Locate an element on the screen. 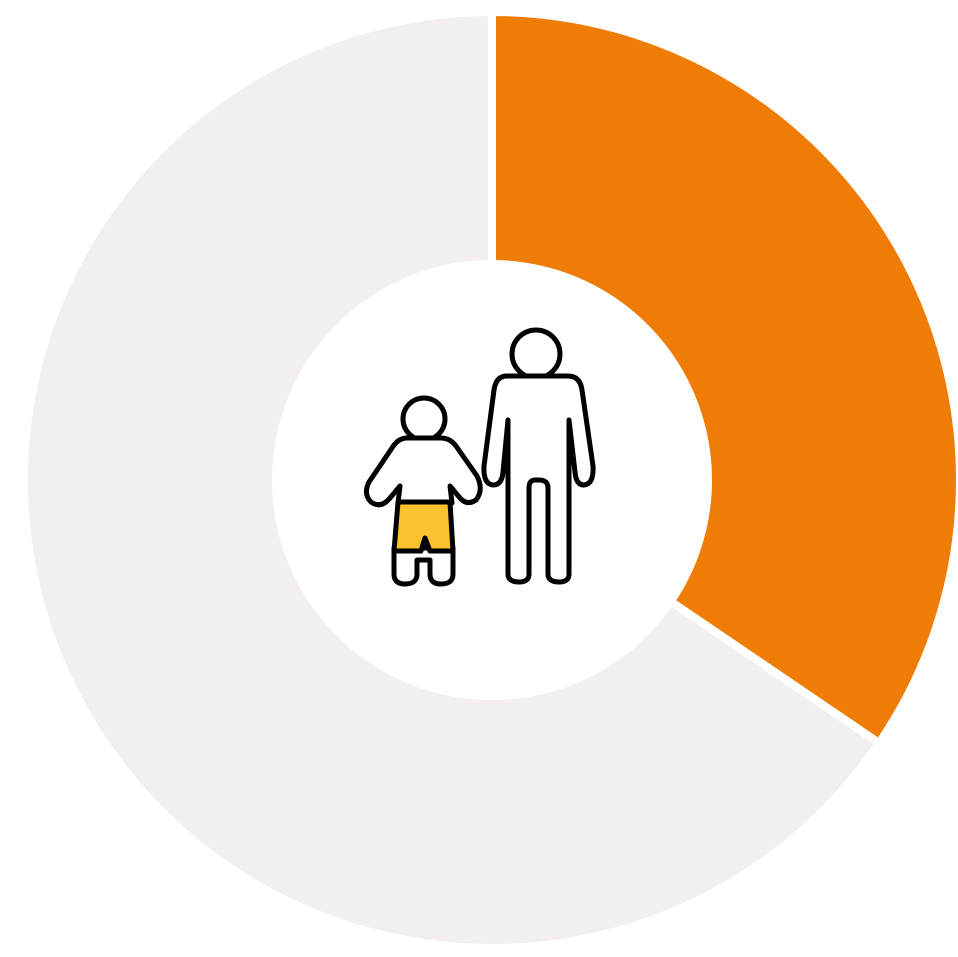 The height and width of the screenshot is (957, 958). adult-figure-icon is located at coordinates (538, 456).